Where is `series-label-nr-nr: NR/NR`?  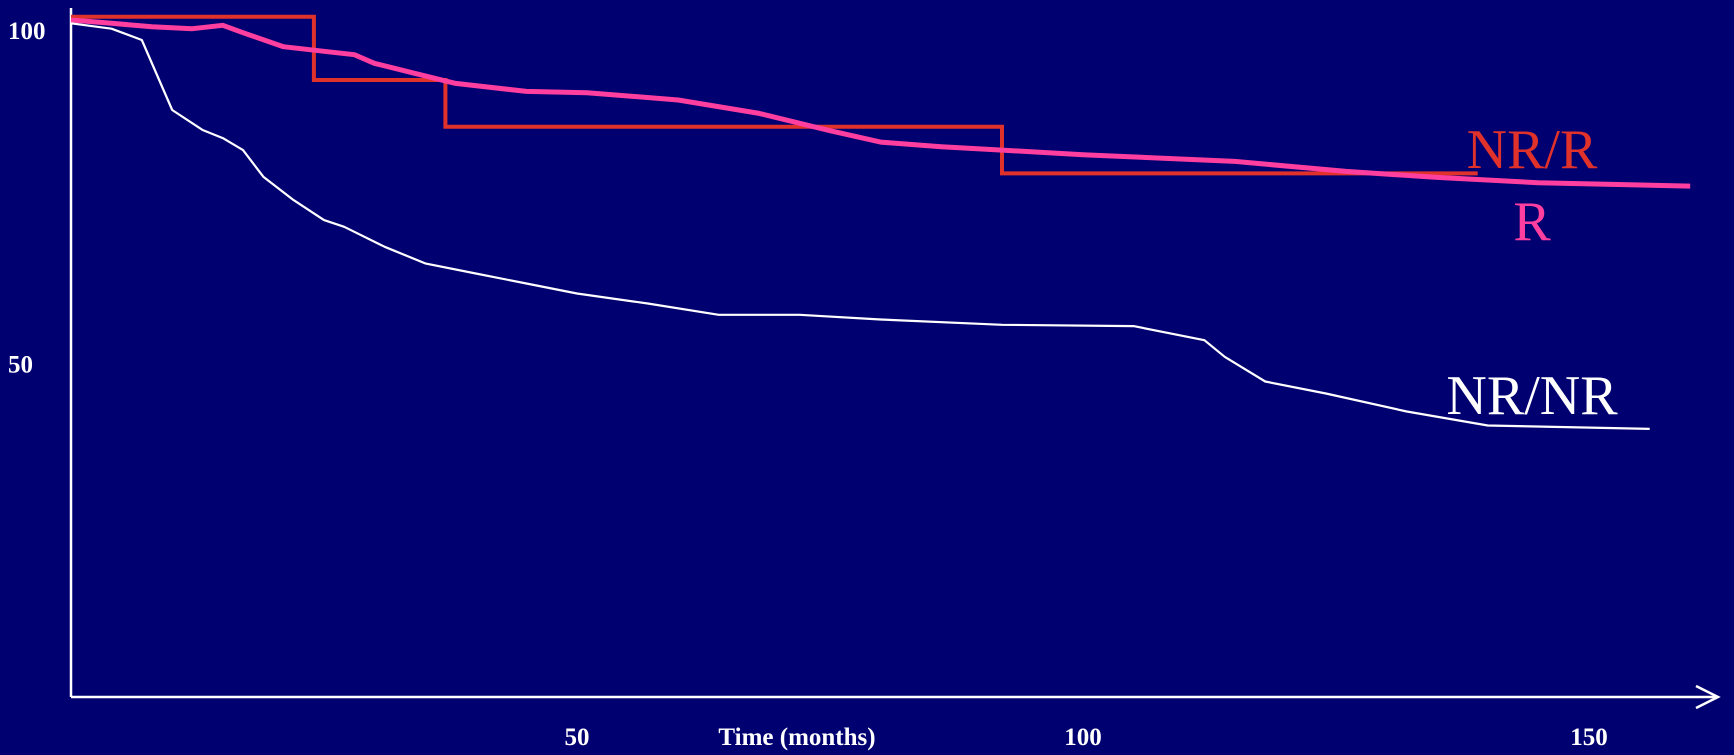
series-label-nr-nr: NR/NR is located at coordinates (1532, 396).